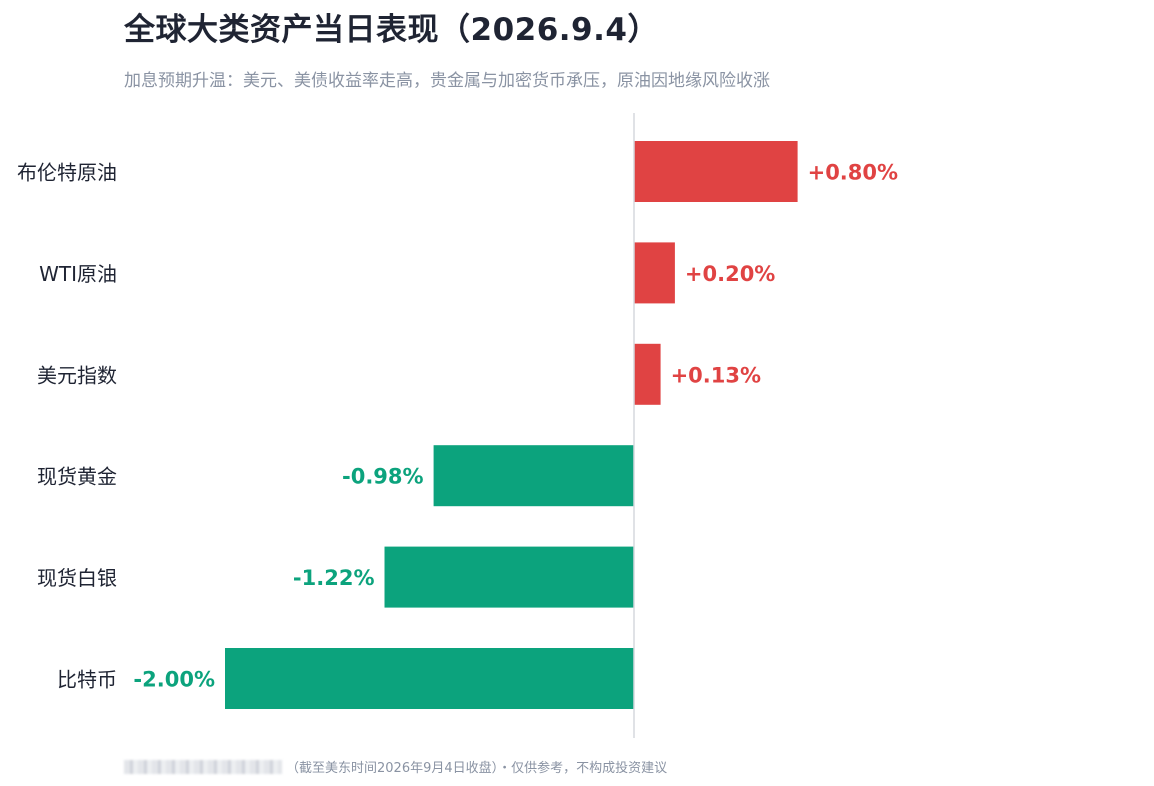  I want to click on chart-subtitle: 加息预期升温：美元、美债收益率走高，贵金属与加密货币承压，原油因地缘风险收涨, so click(447, 81).